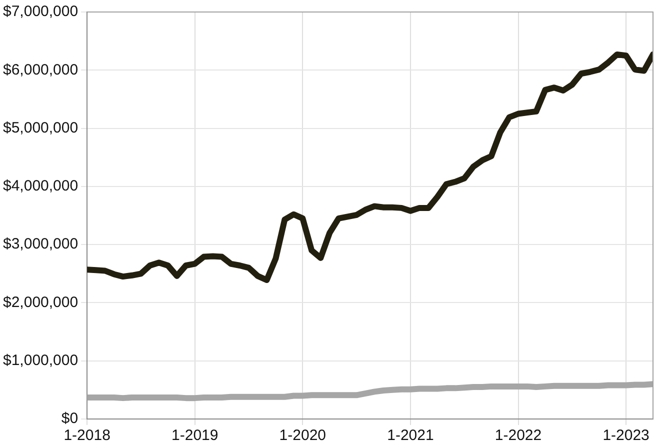  I want to click on y-tick-label: $7,000,000, so click(40, 11).